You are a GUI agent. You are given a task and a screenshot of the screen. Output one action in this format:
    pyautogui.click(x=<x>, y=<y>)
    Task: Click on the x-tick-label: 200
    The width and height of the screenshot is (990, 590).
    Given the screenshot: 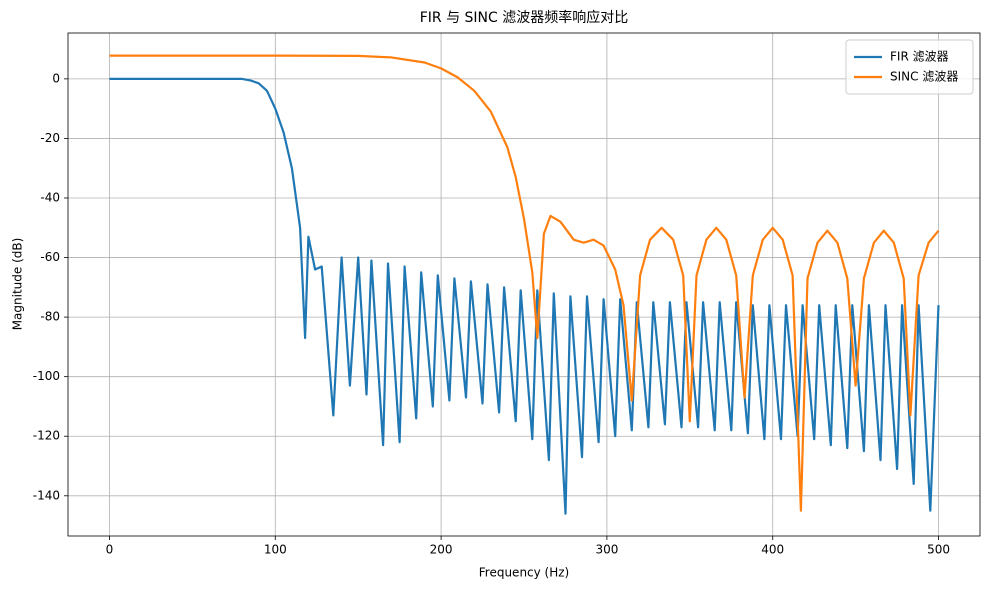 What is the action you would take?
    pyautogui.click(x=441, y=550)
    